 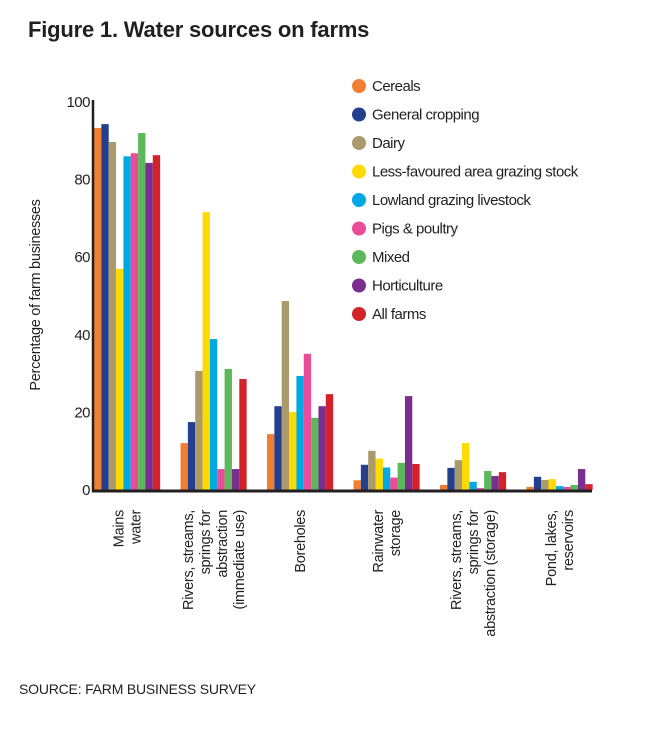 What do you see at coordinates (86, 490) in the screenshot?
I see `y-tick-label: 0` at bounding box center [86, 490].